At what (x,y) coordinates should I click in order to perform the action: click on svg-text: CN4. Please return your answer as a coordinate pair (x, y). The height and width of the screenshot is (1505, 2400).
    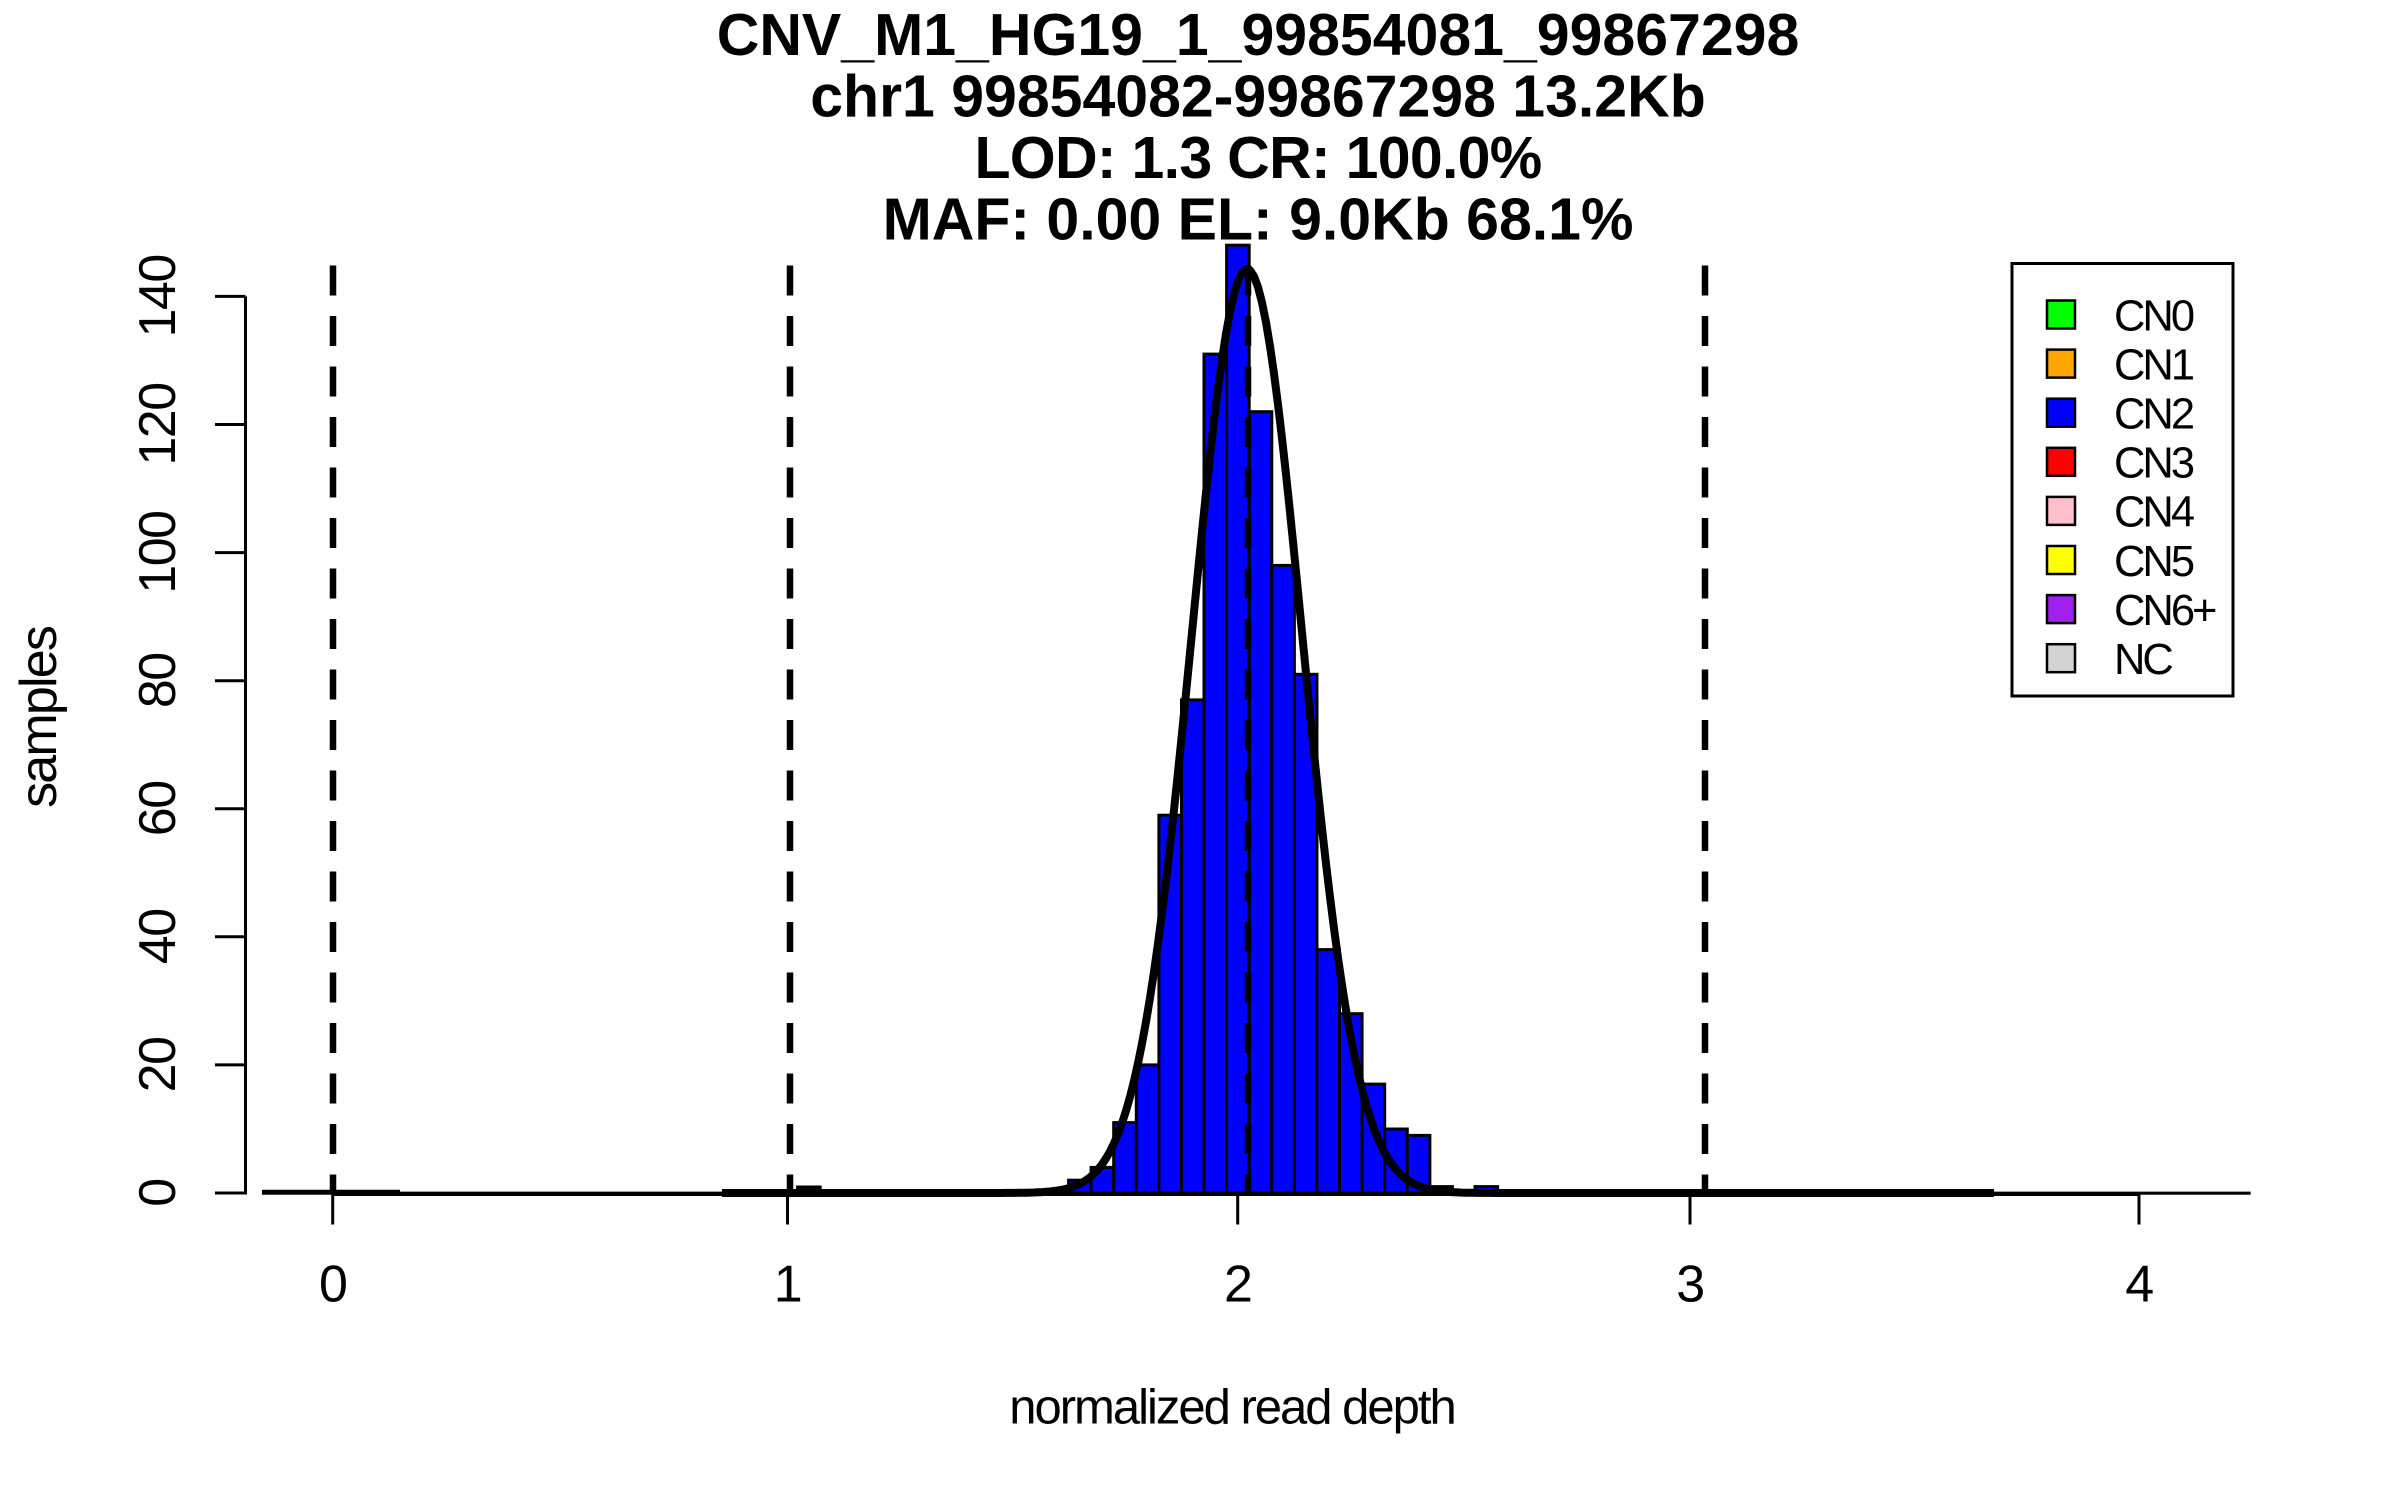
    Looking at the image, I should click on (2154, 513).